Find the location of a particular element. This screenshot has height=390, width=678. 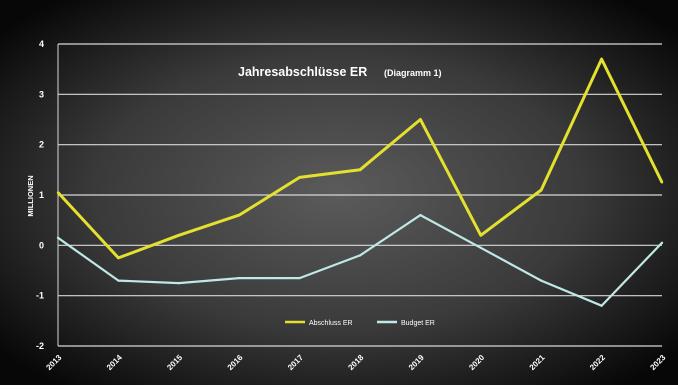

chart-title: Jahresabschlüsse ER is located at coordinates (302, 72).